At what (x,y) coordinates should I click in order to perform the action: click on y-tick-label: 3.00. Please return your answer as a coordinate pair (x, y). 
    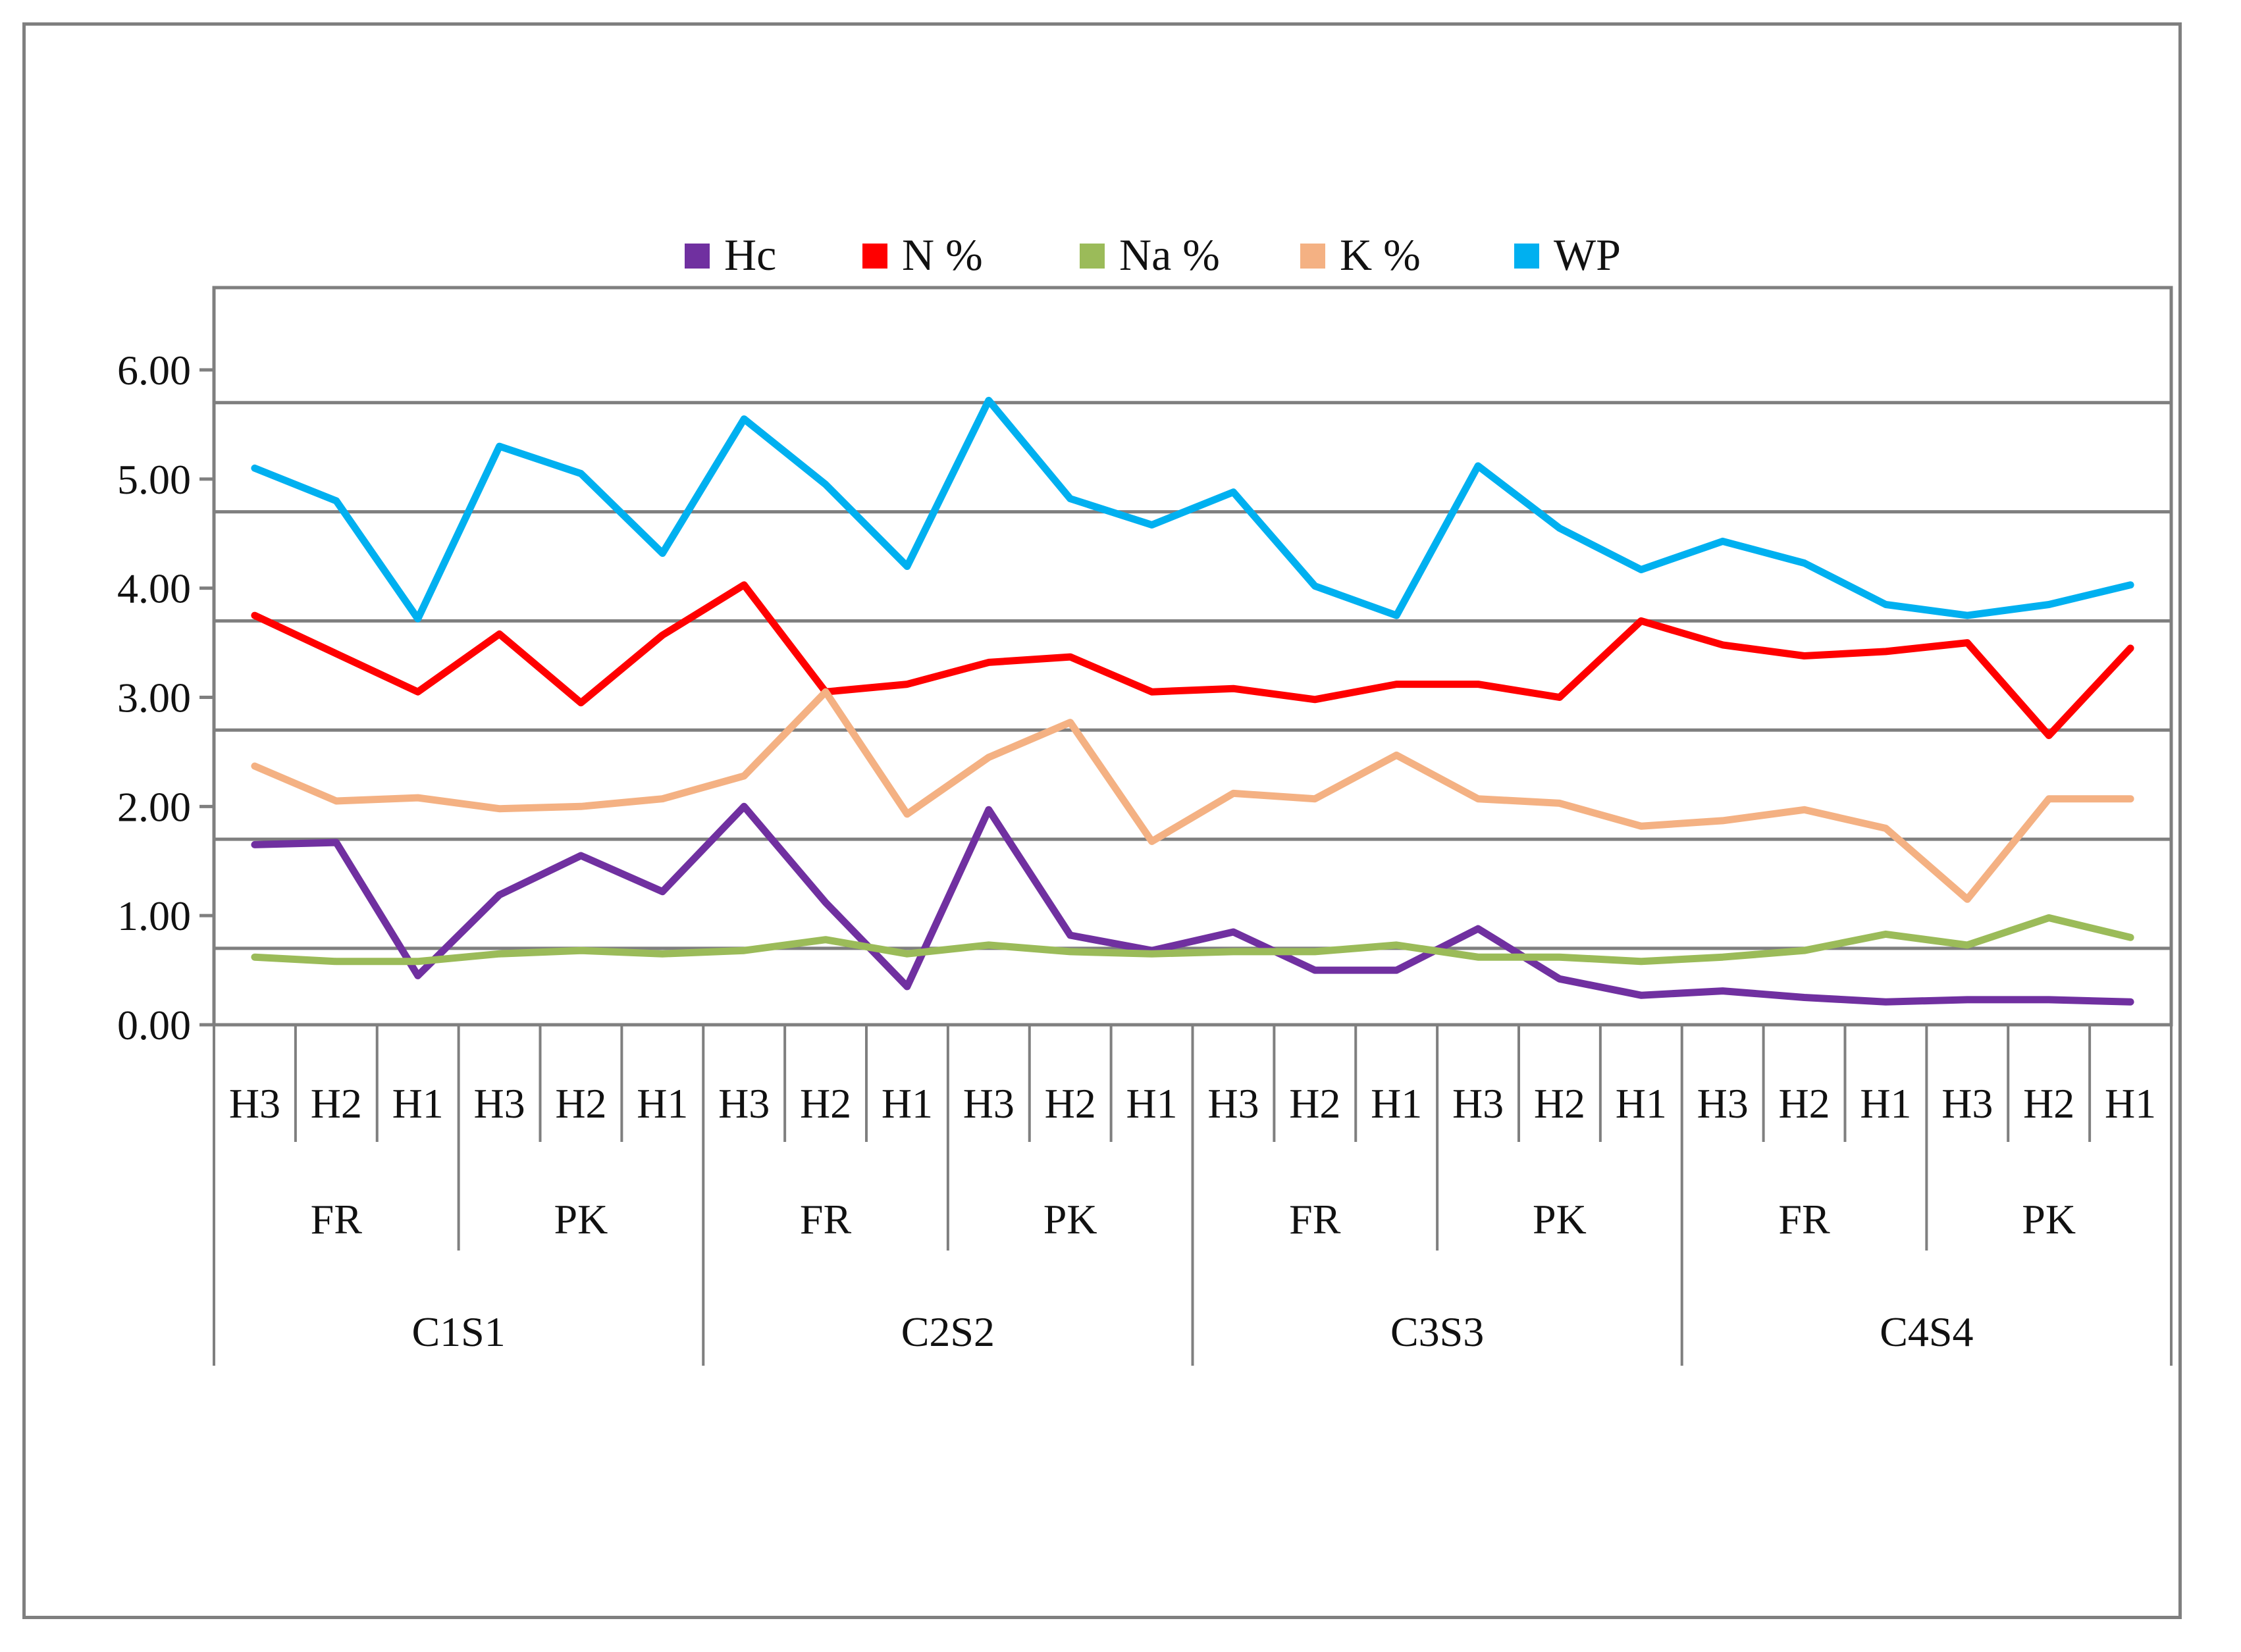
    Looking at the image, I should click on (154, 698).